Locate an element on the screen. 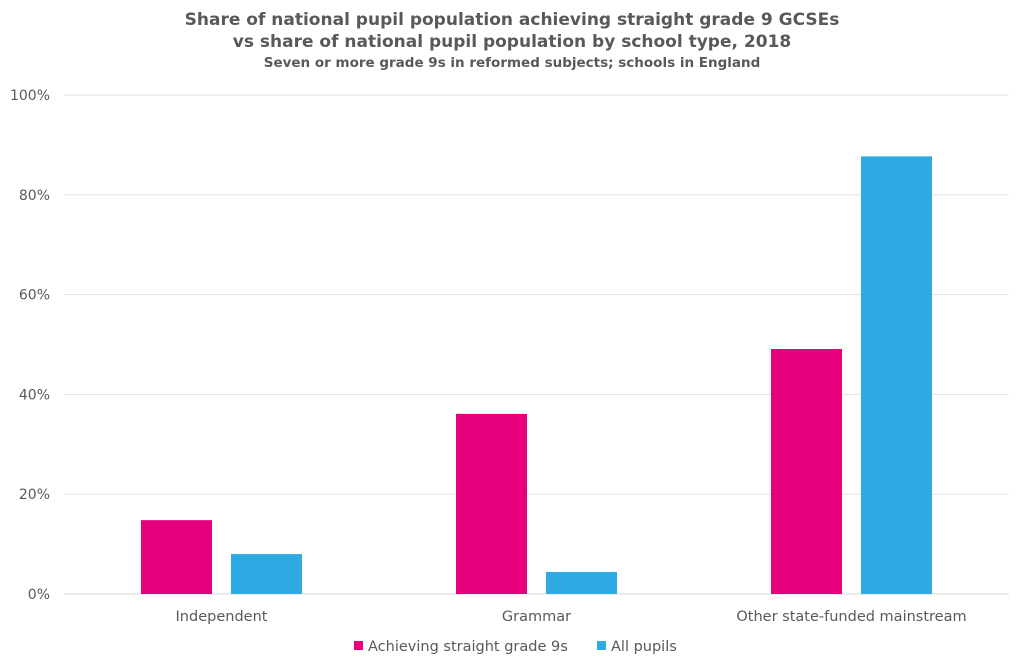  y-tick-label: 80% is located at coordinates (34, 196).